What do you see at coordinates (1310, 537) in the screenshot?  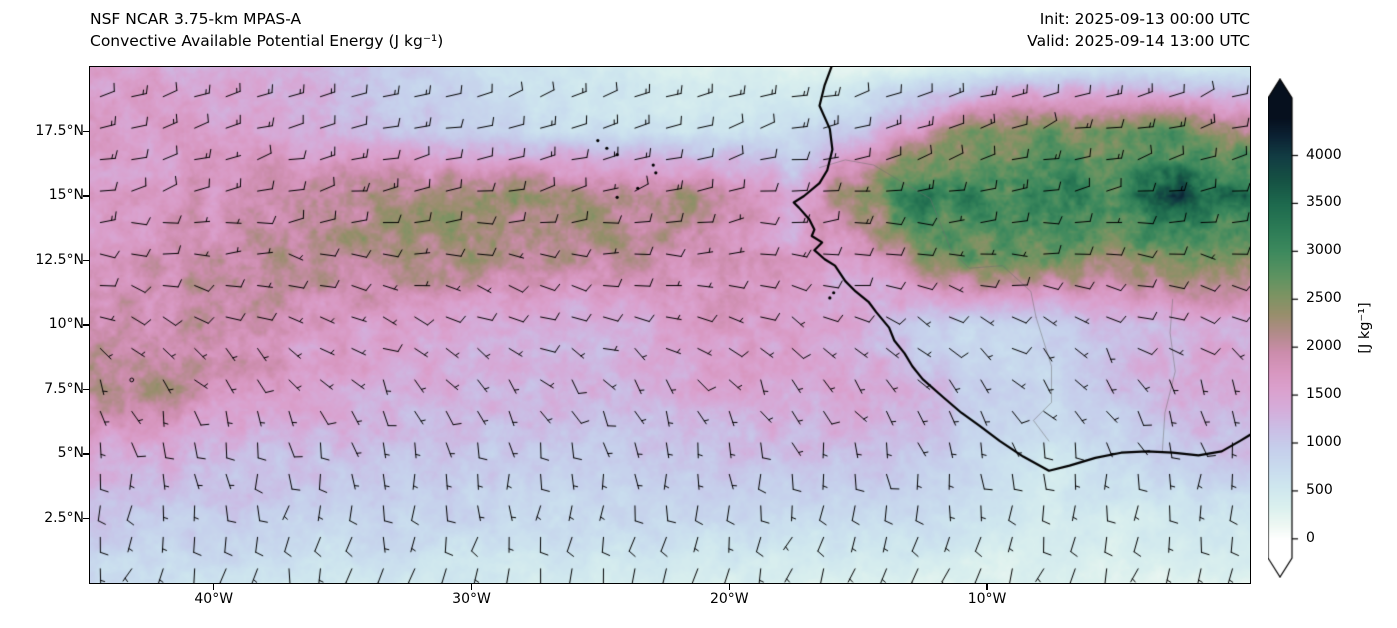 I see `colorbar-tick-label: 0` at bounding box center [1310, 537].